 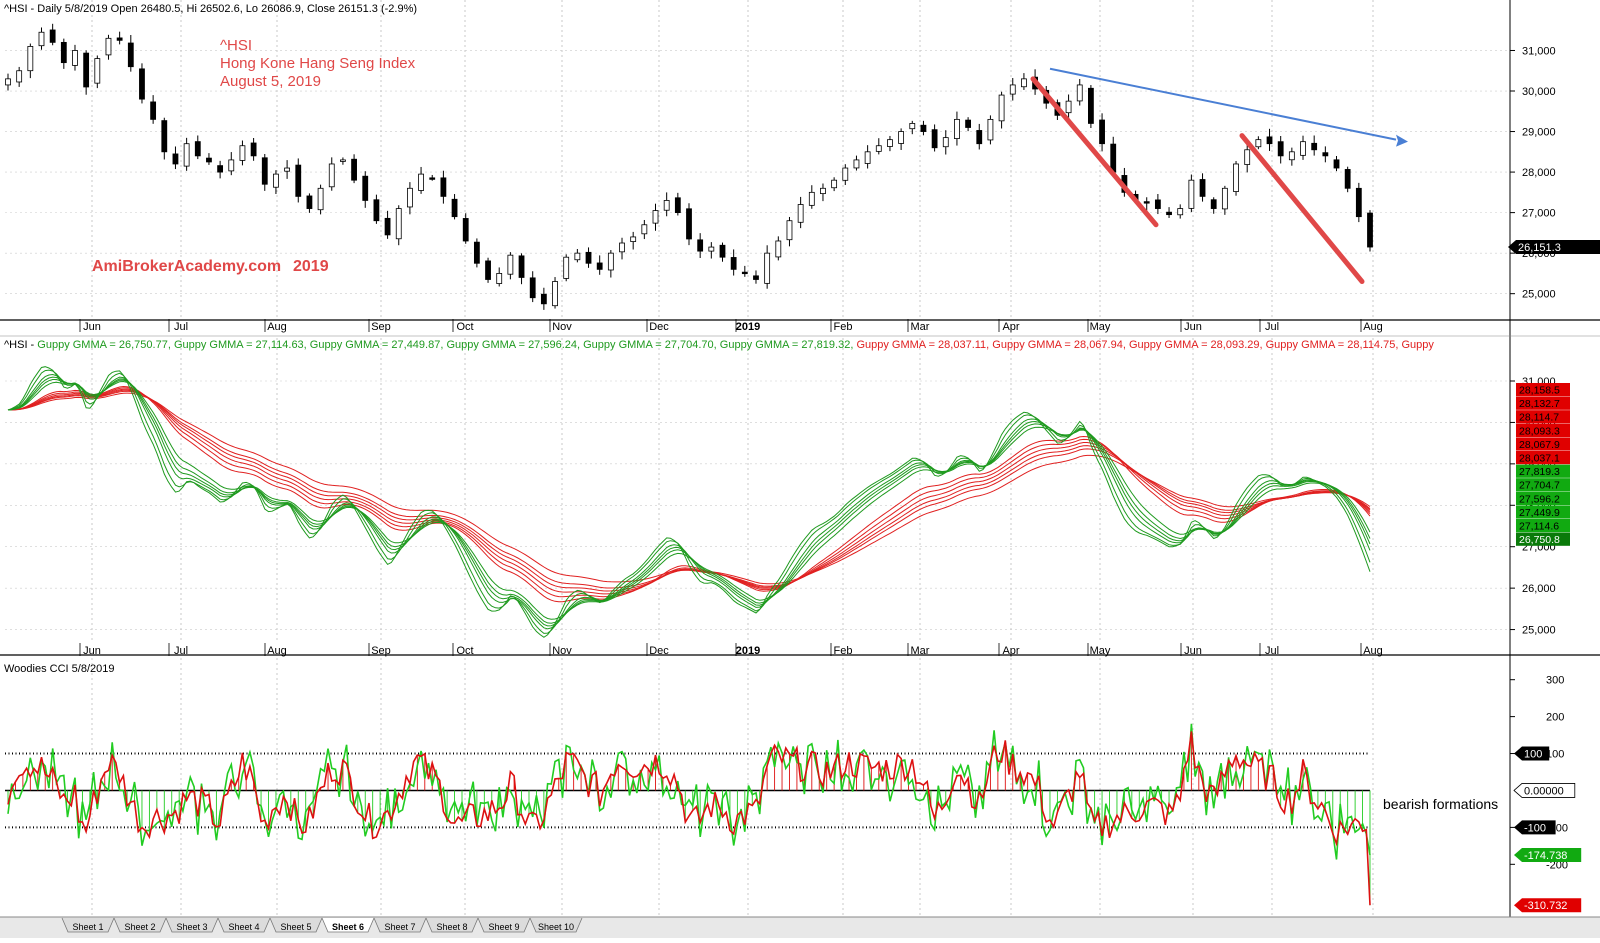 I want to click on gmma-value-label: 27,596.2, so click(x=1539, y=499).